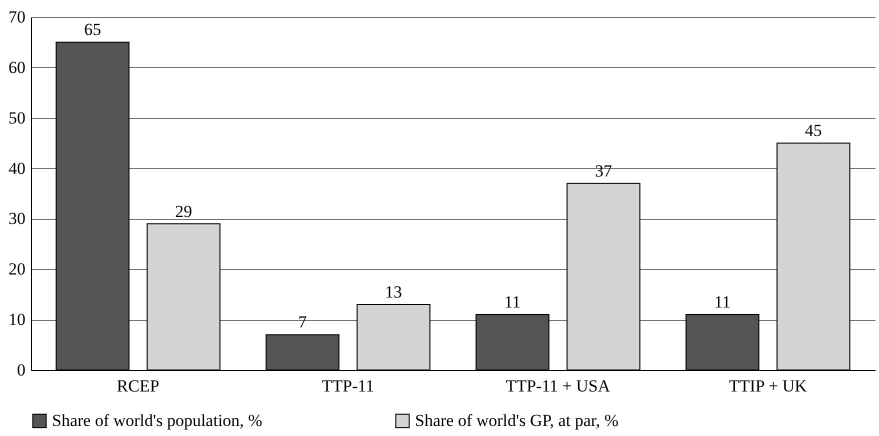  I want to click on y-tick-label: 60, so click(17, 67).